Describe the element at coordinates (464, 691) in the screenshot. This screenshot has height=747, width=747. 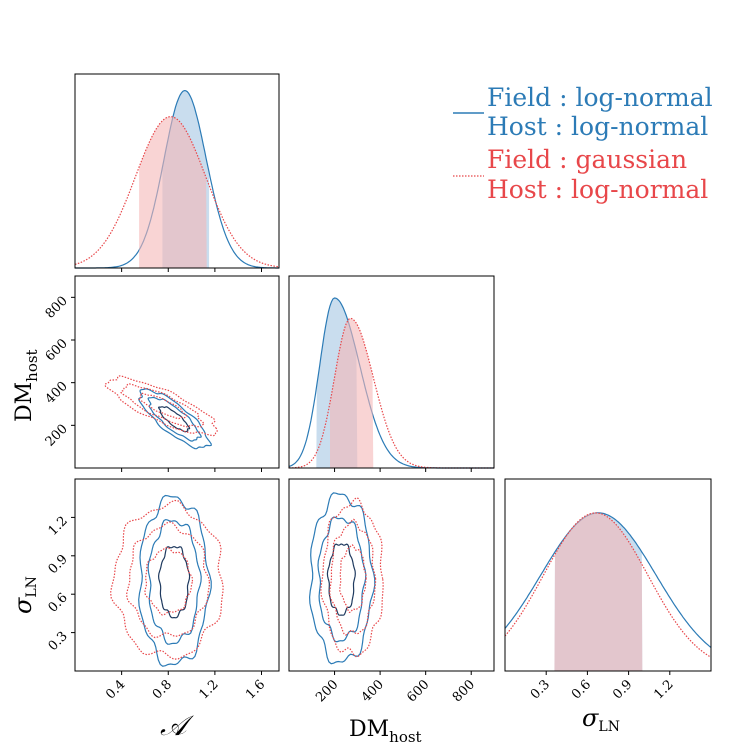
I see `x-tick-label: 800` at that location.